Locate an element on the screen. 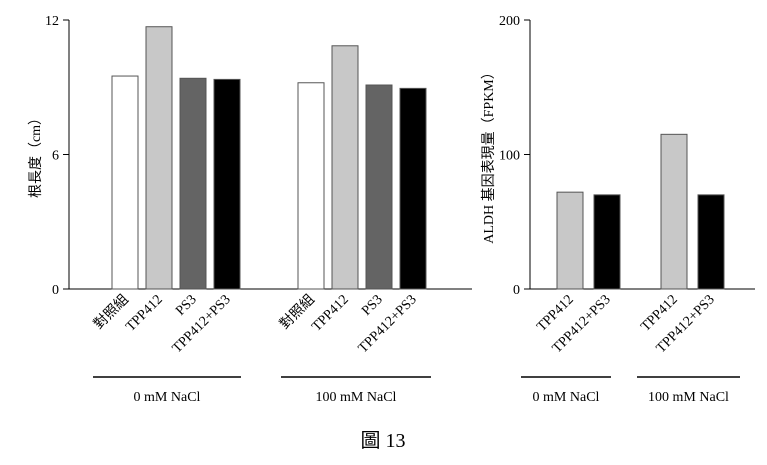 This screenshot has width=767, height=465. y-tick-label: 200 is located at coordinates (509, 21).